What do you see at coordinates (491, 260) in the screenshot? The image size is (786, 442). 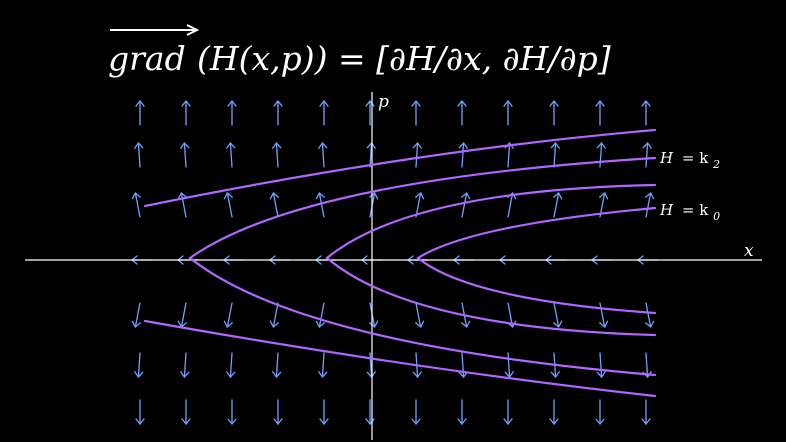 I see `level-curve-k1` at bounding box center [491, 260].